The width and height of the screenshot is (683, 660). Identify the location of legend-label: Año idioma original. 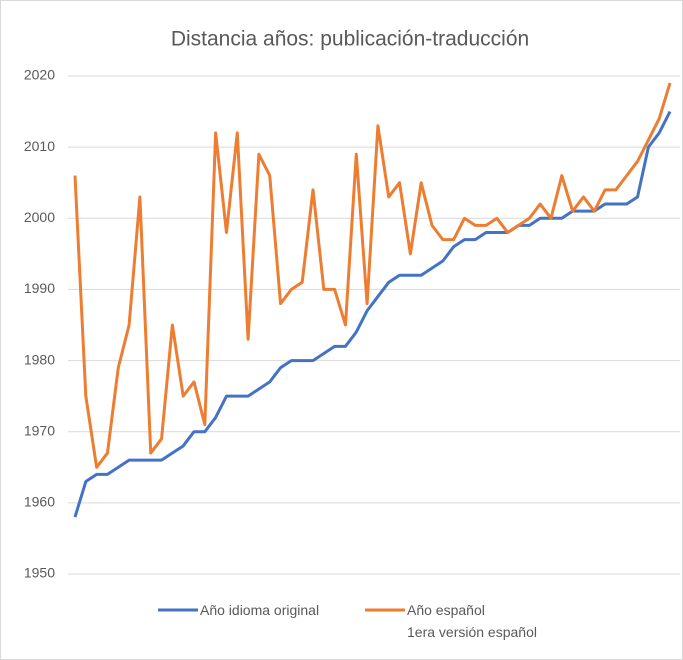
(260, 610).